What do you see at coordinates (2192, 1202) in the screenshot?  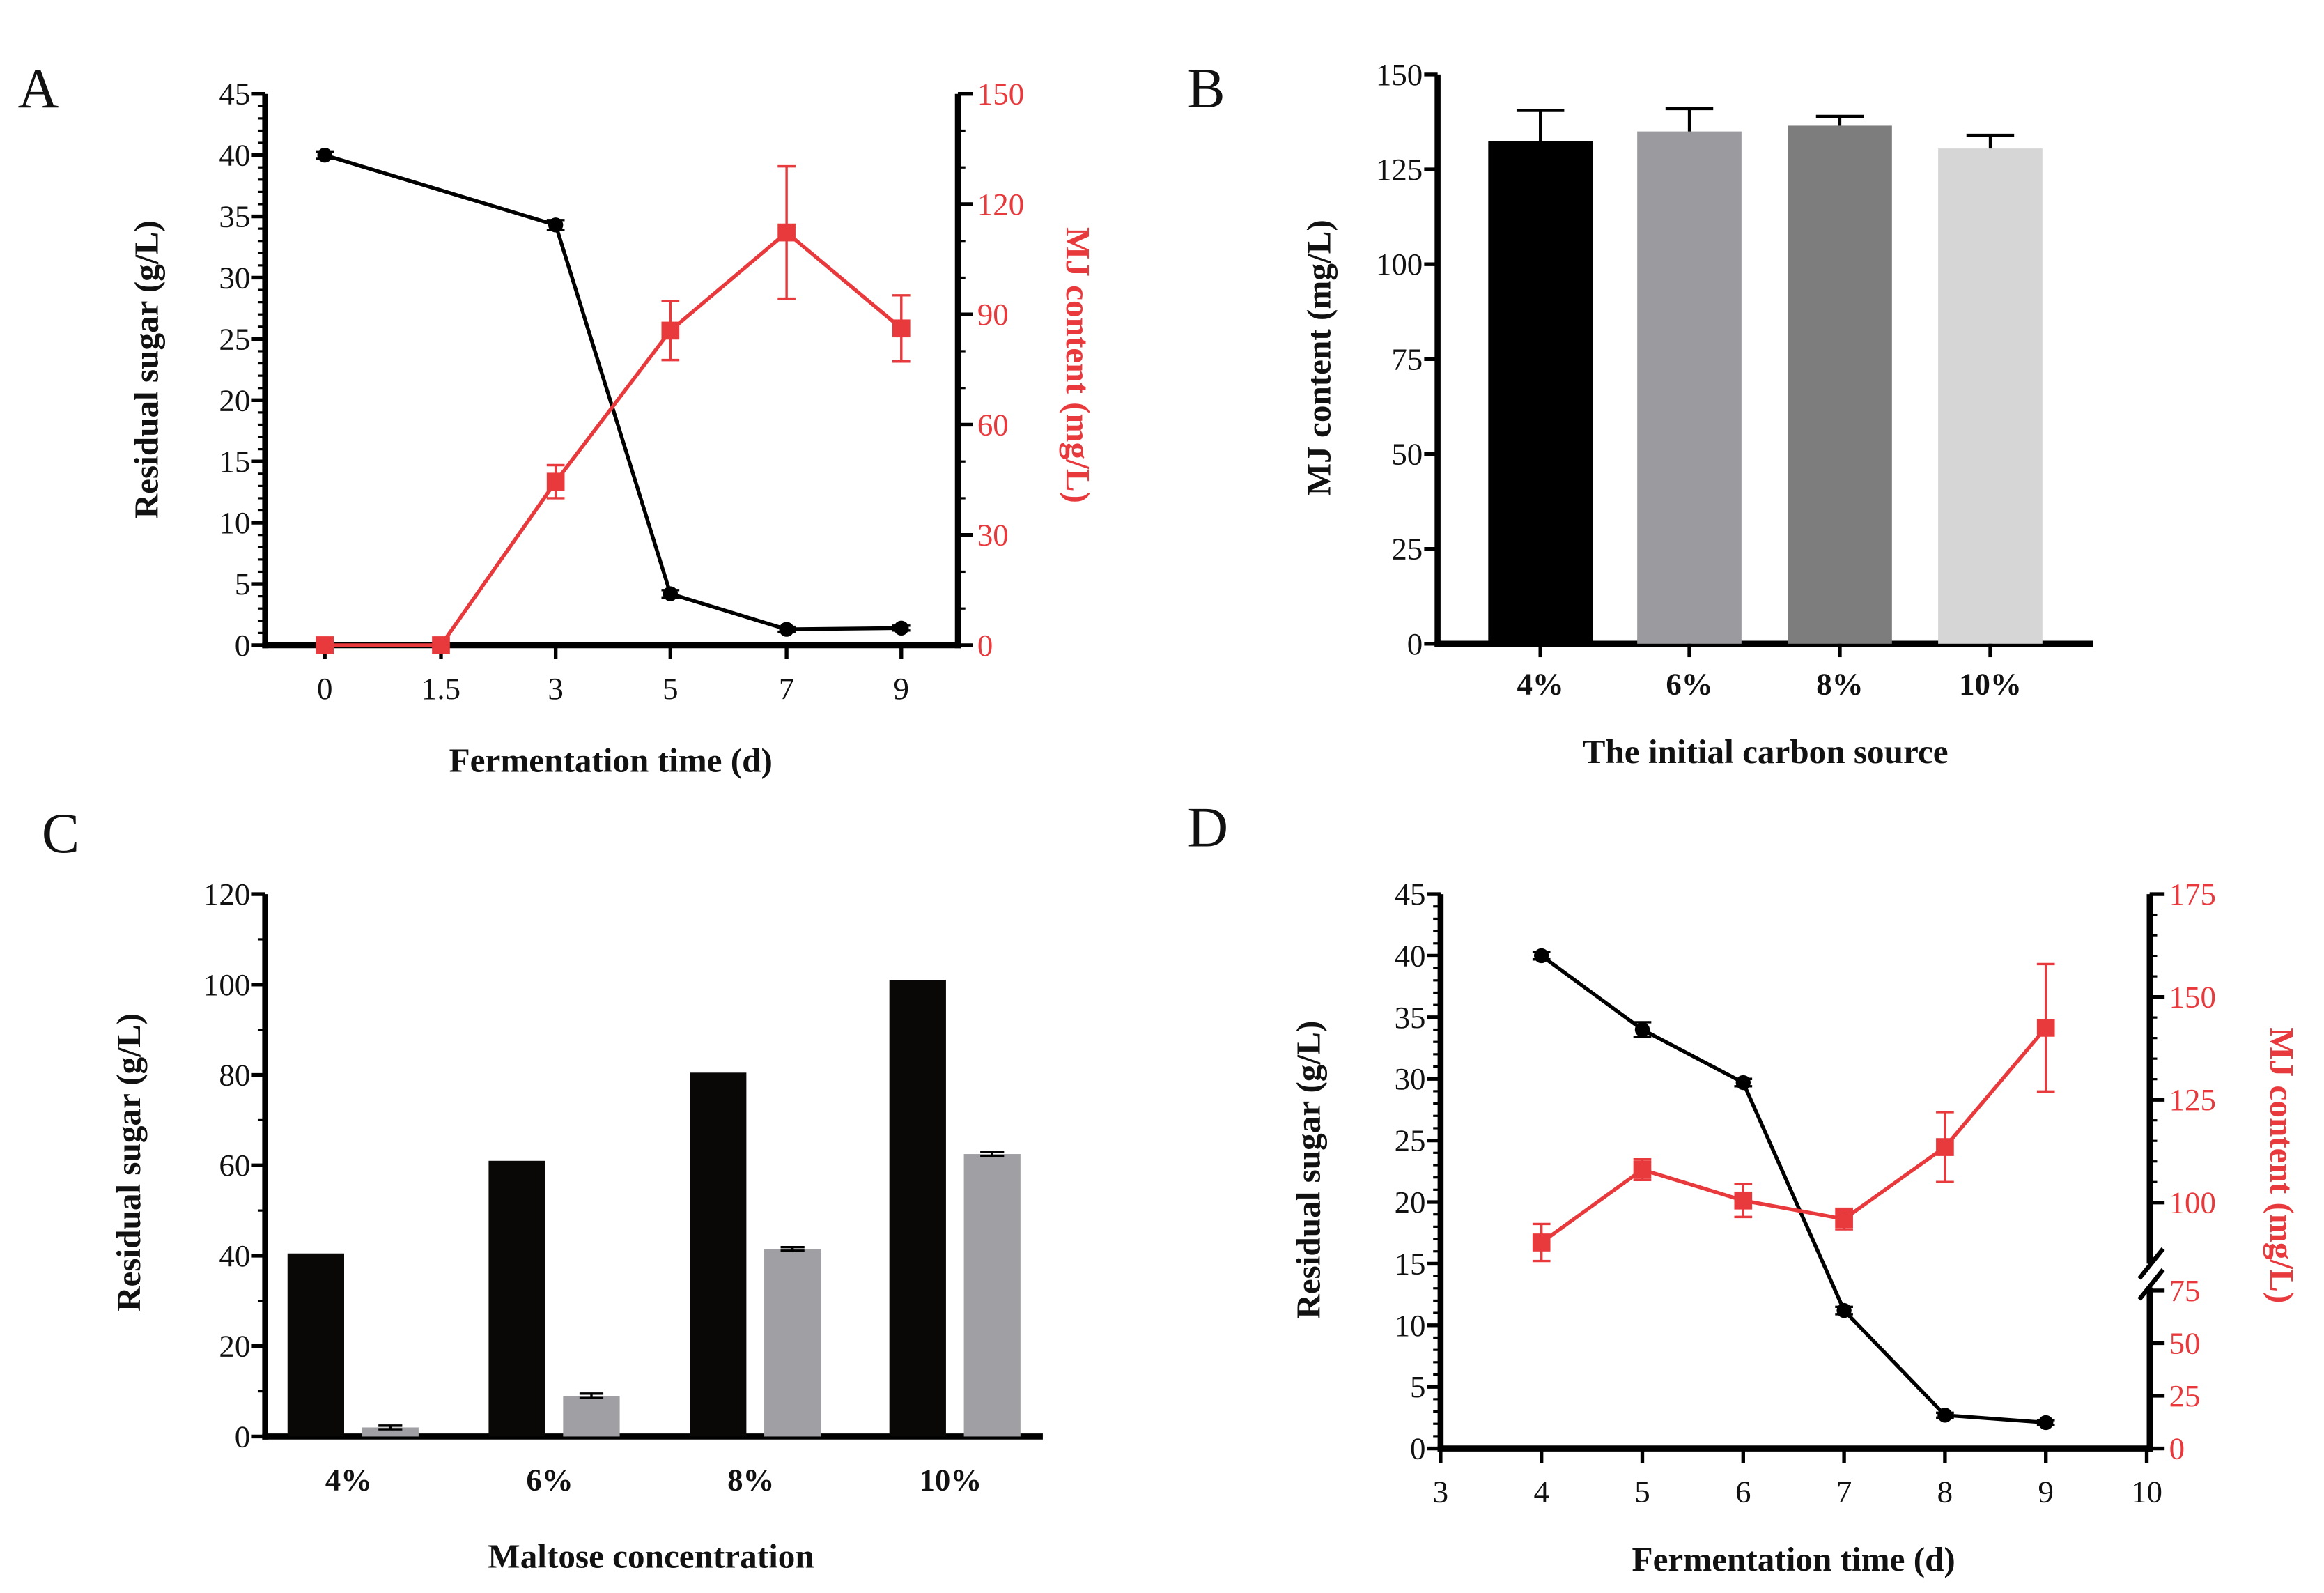 I see `d-y2-tick-label: 100` at bounding box center [2192, 1202].